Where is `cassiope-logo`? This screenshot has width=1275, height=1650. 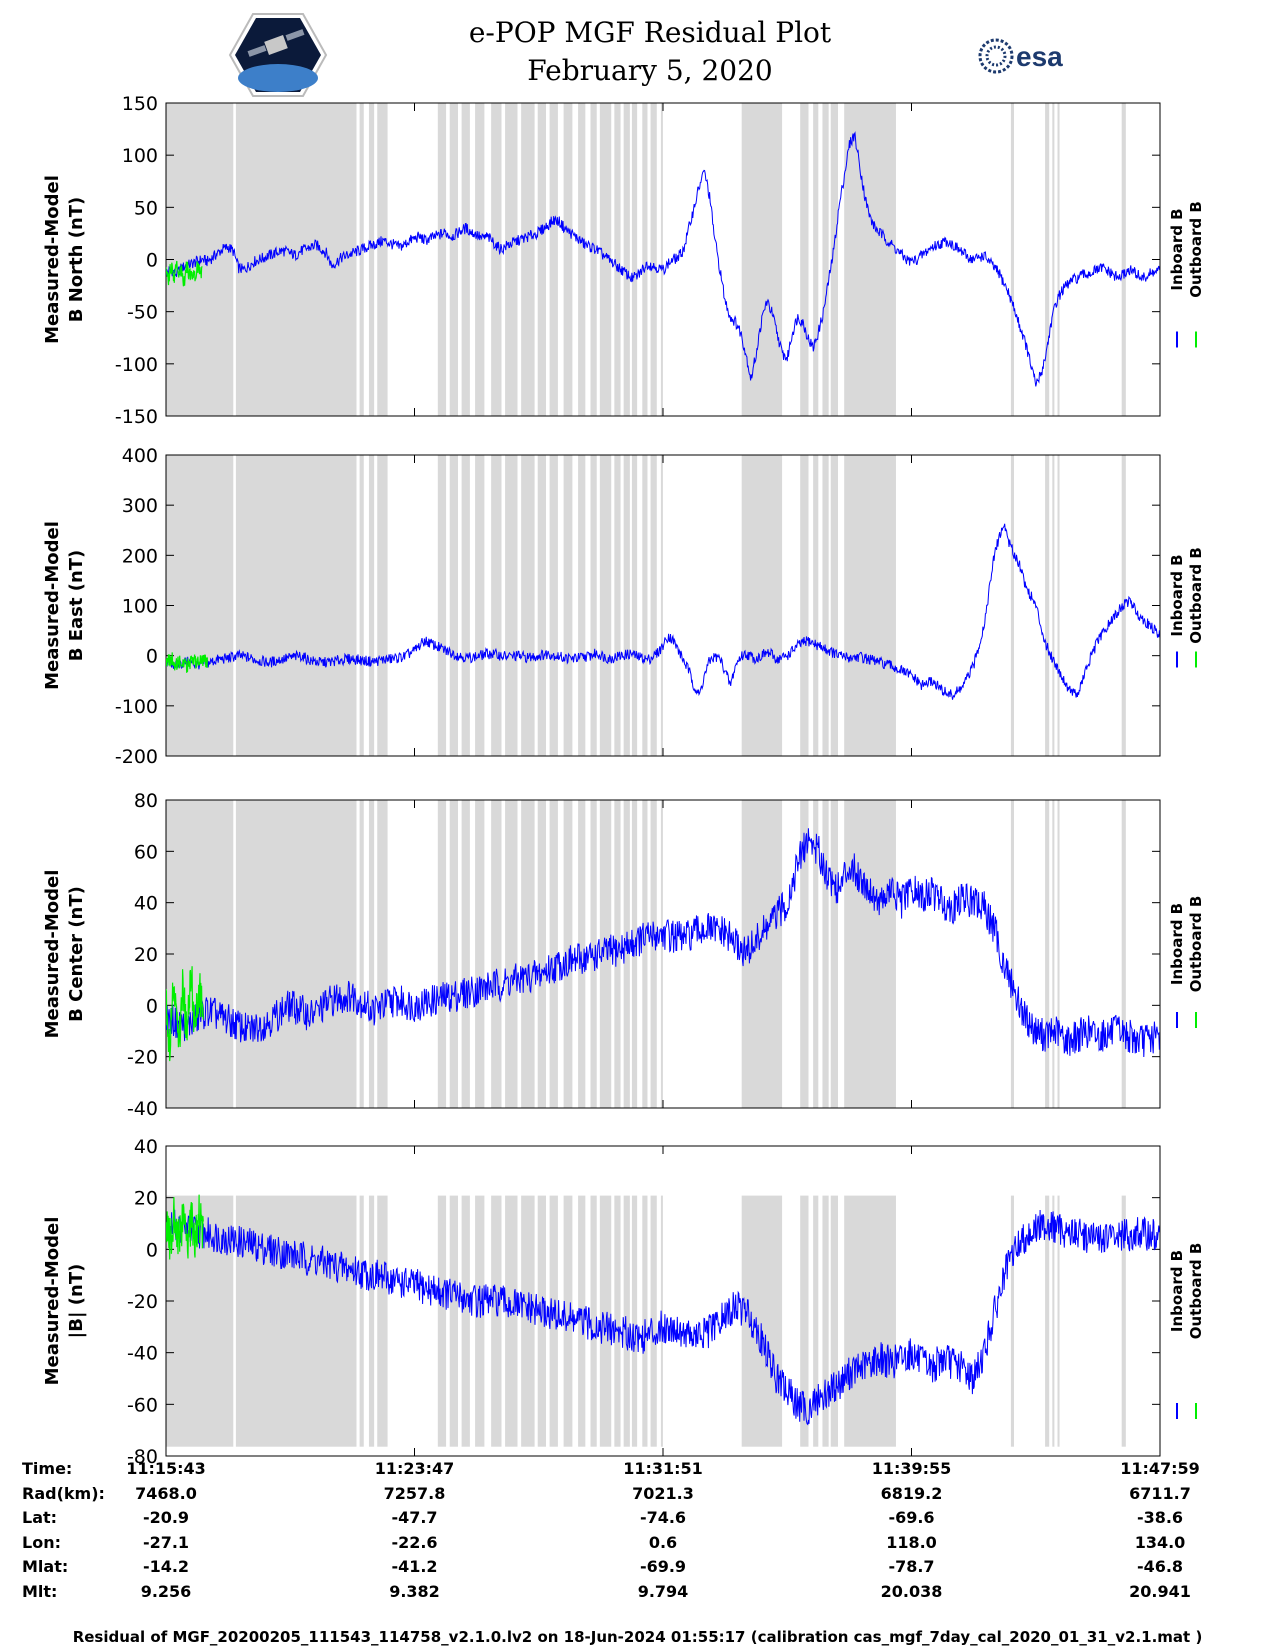 cassiope-logo is located at coordinates (278, 55).